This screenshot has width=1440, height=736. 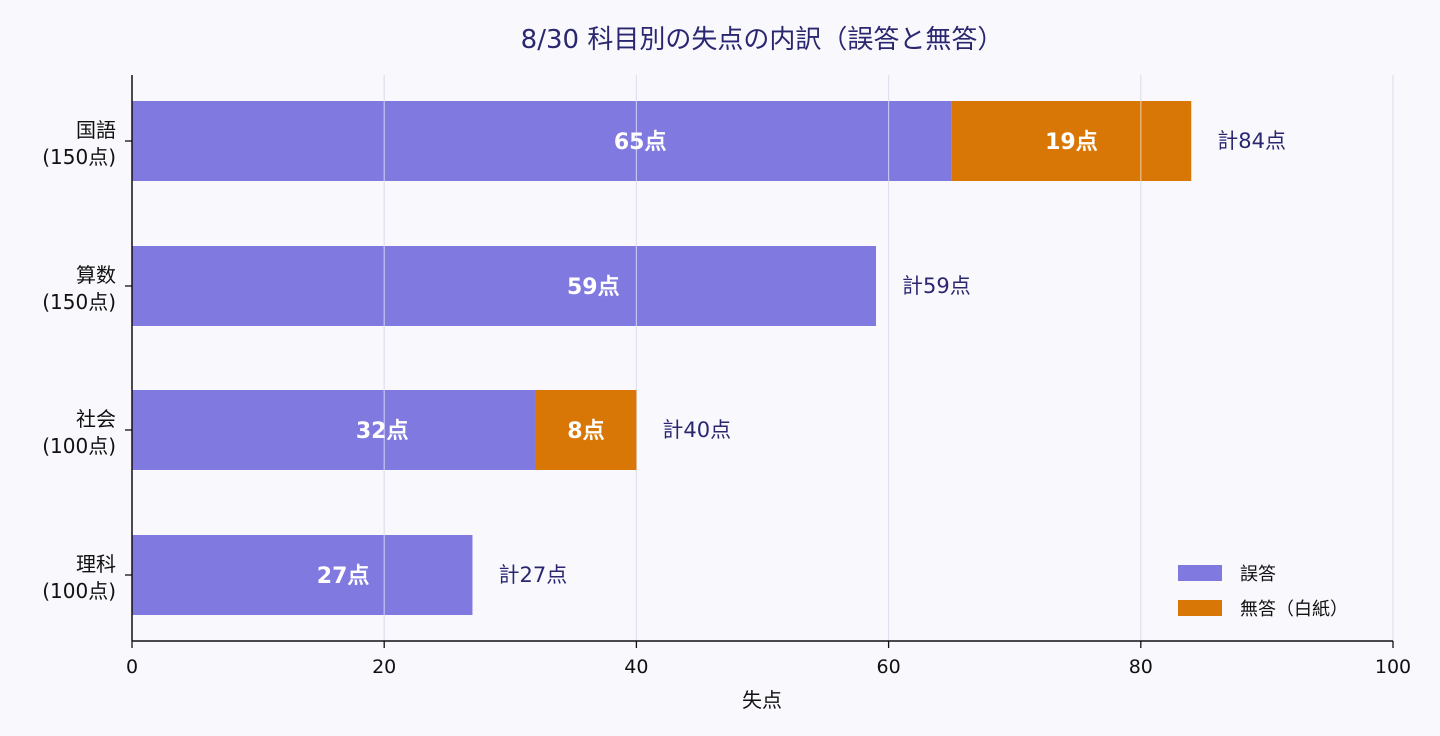 I want to click on bar-total-label: 計40点, so click(x=696, y=430).